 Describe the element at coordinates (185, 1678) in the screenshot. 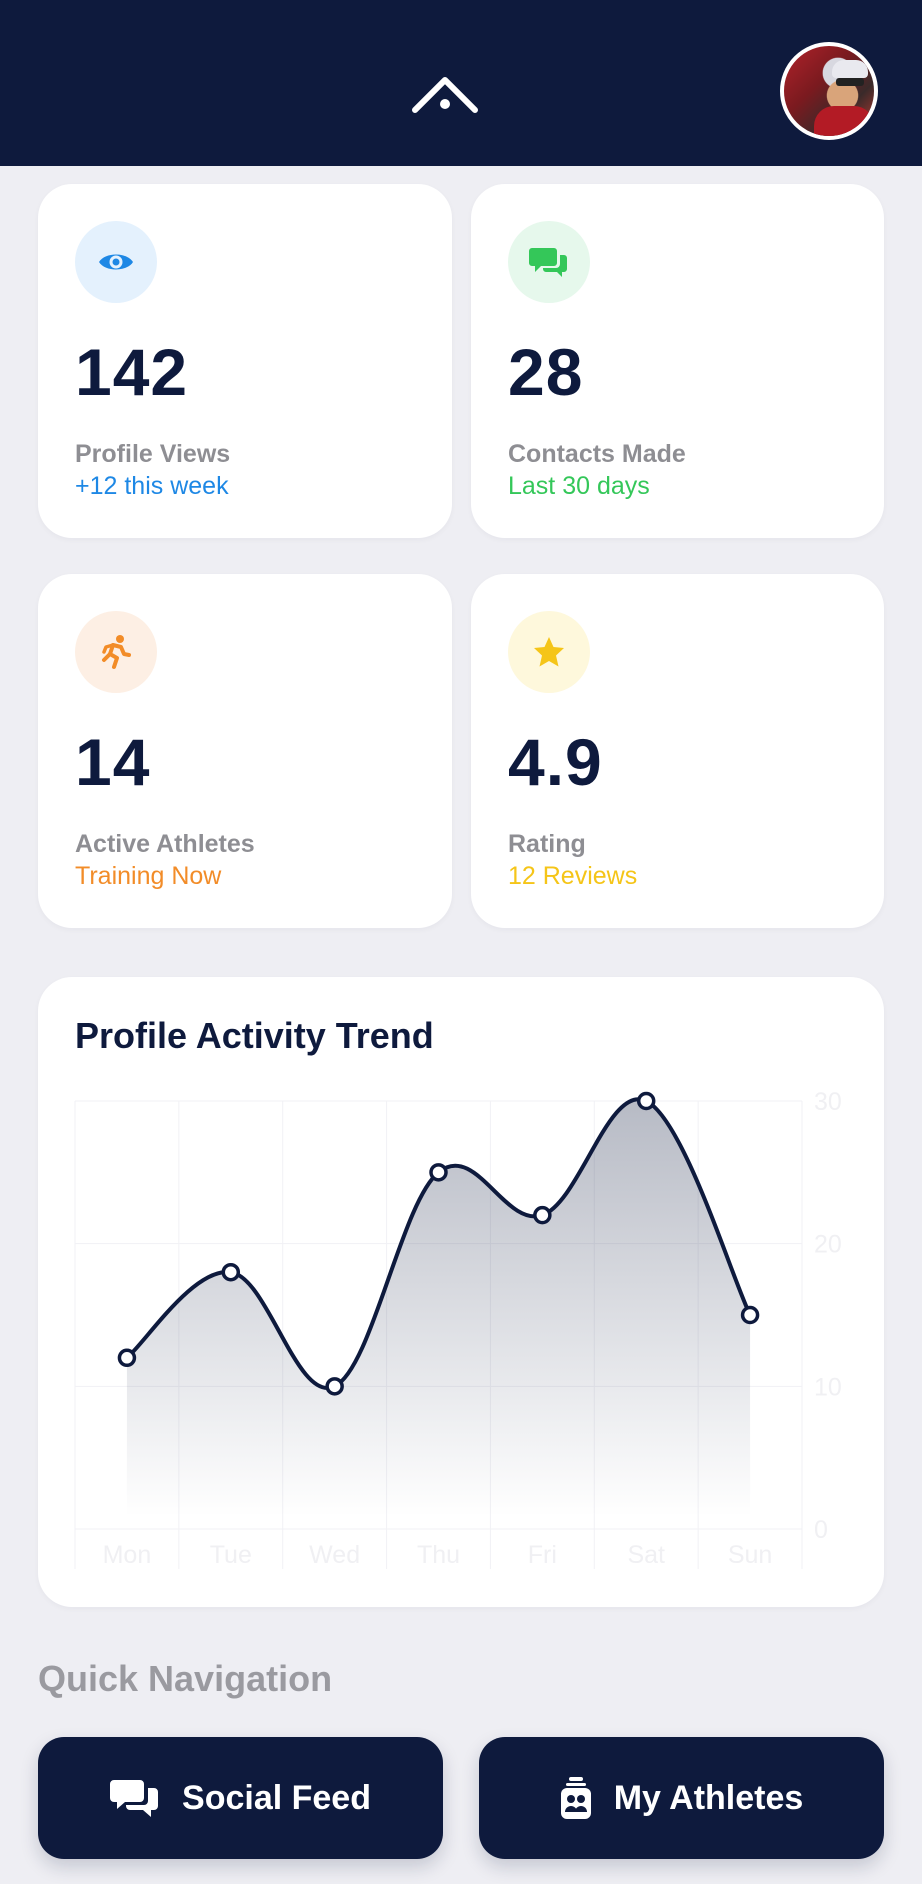

I see `quick-navigation-title: Quick Navigation` at that location.